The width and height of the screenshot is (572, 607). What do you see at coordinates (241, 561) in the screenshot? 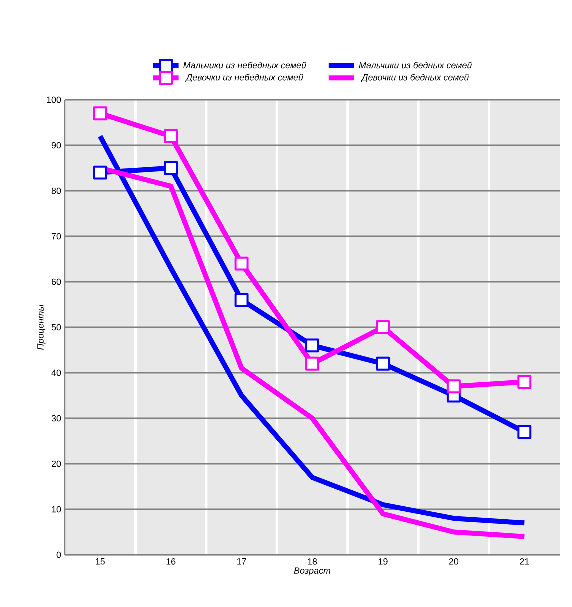
I see `x-tick-label: 17` at bounding box center [241, 561].